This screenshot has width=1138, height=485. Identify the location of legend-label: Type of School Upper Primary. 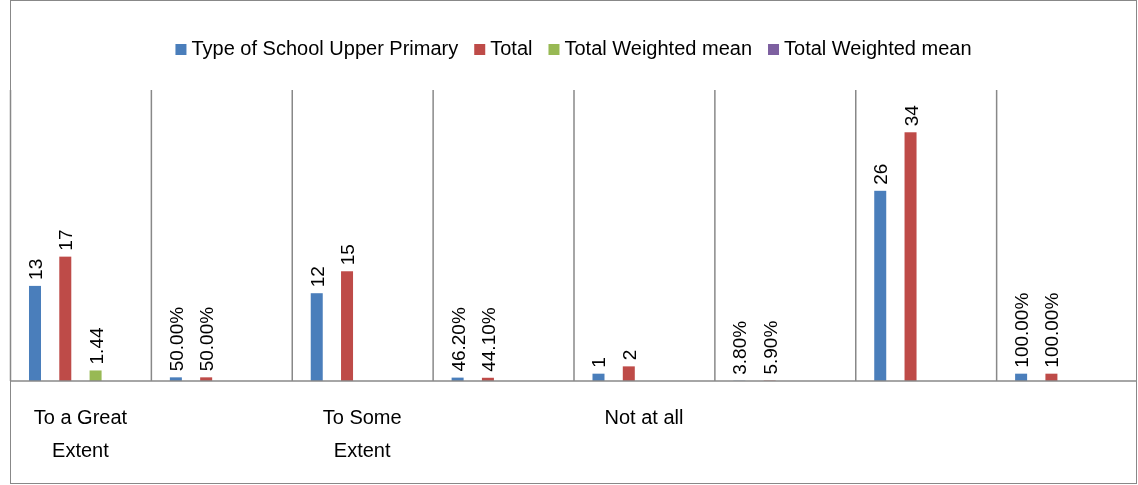
(325, 48).